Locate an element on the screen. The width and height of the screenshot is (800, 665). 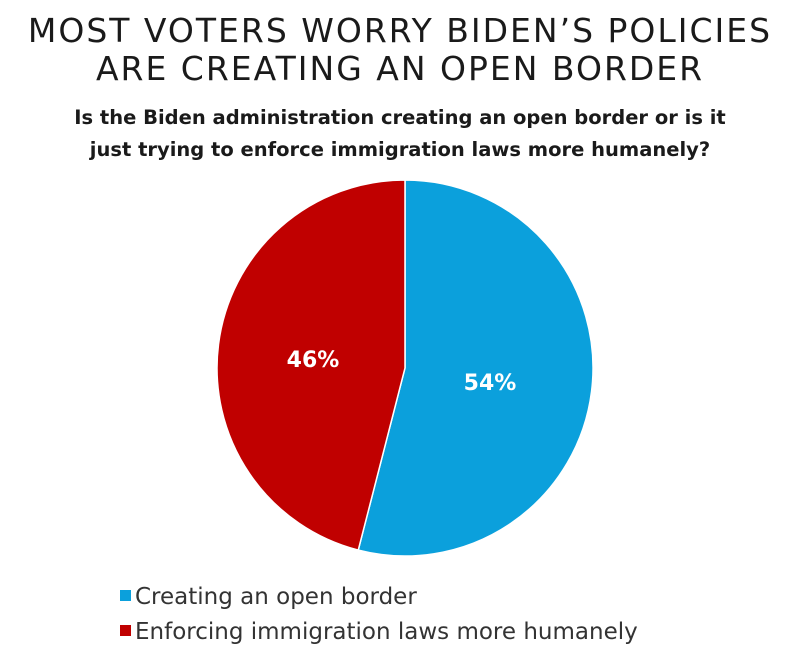
pie-data-labels: 54% 46% is located at coordinates (402, 372).